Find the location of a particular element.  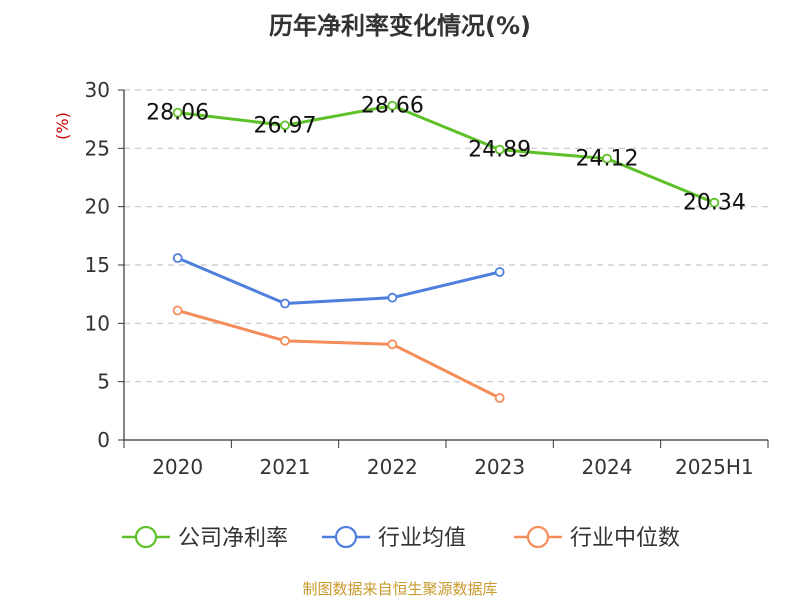

legend-label: 公司净利率 is located at coordinates (233, 538).